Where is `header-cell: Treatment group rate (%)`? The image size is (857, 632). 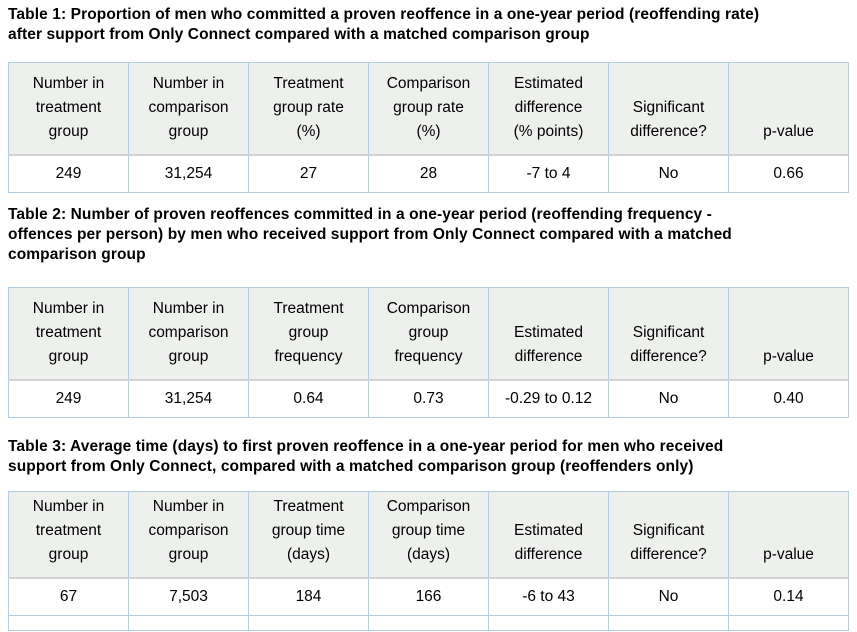
header-cell: Treatment group rate (%) is located at coordinates (308, 108).